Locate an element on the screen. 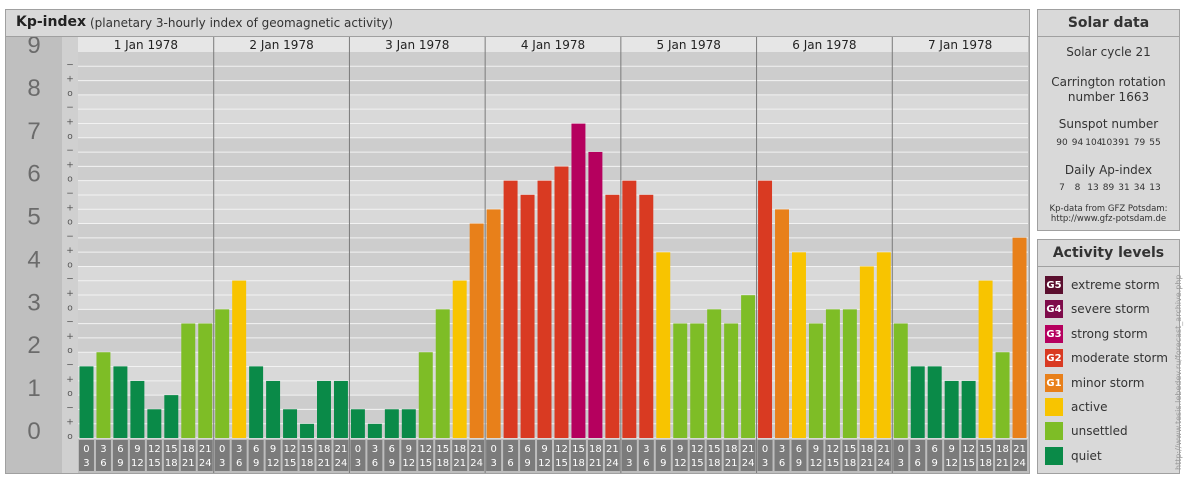  legend-g5: G5 extreme storm is located at coordinates (1102, 285).